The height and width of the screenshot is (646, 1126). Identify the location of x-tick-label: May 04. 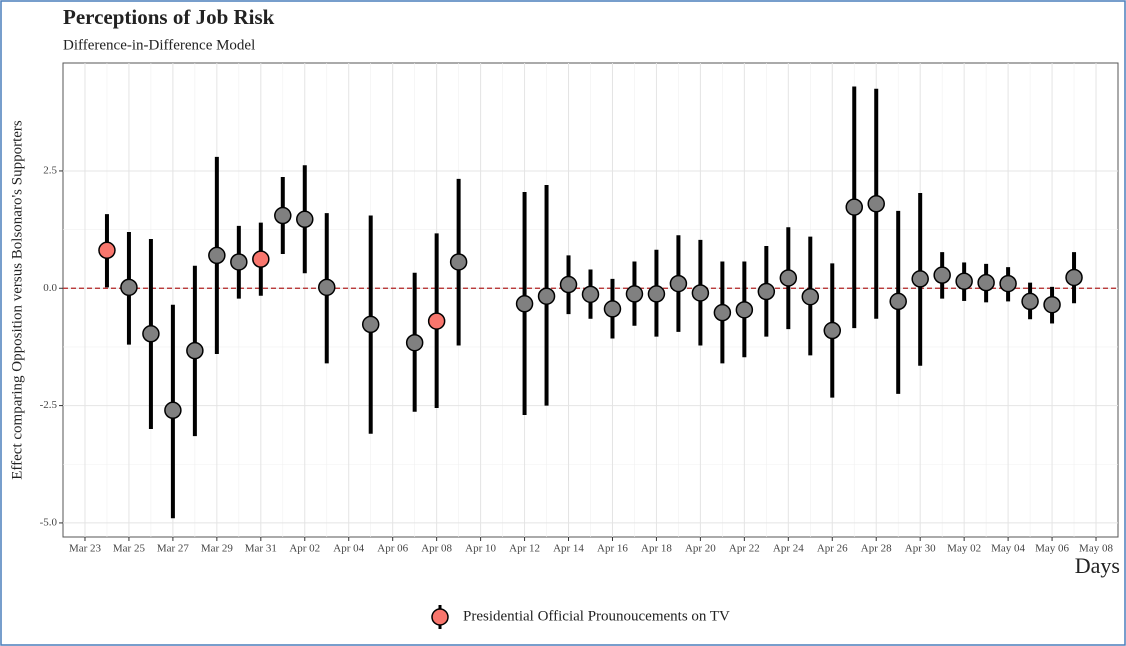
(1008, 549).